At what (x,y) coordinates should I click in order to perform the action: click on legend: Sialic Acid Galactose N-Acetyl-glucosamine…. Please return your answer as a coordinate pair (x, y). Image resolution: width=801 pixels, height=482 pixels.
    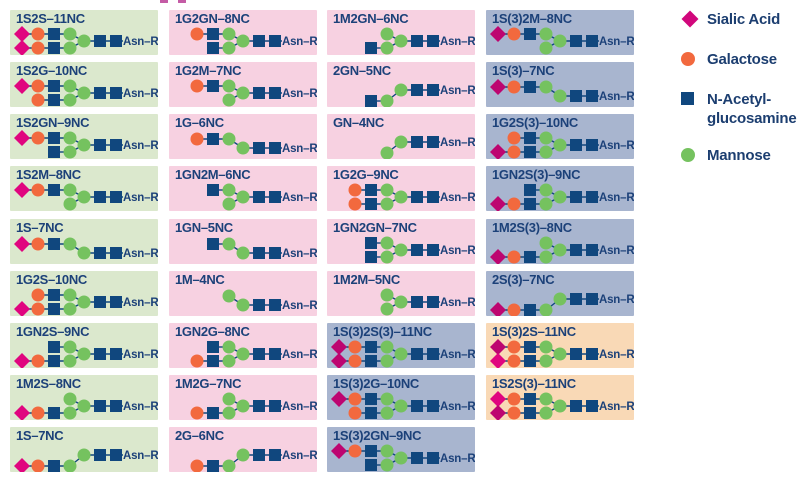
    Looking at the image, I should click on (740, 100).